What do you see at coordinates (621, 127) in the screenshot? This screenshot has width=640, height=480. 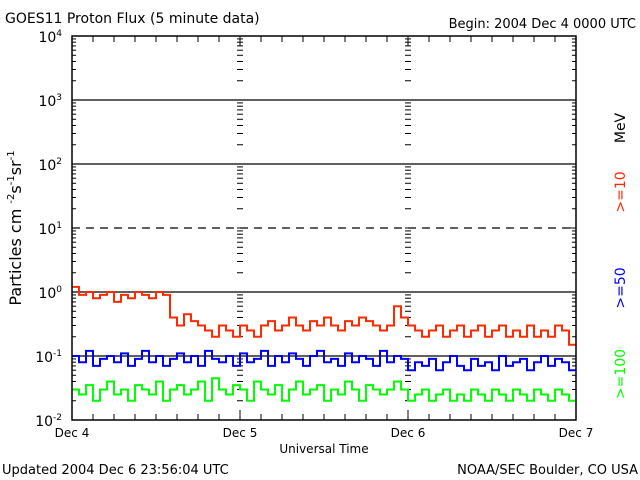 I see `legend-label: MeV` at bounding box center [621, 127].